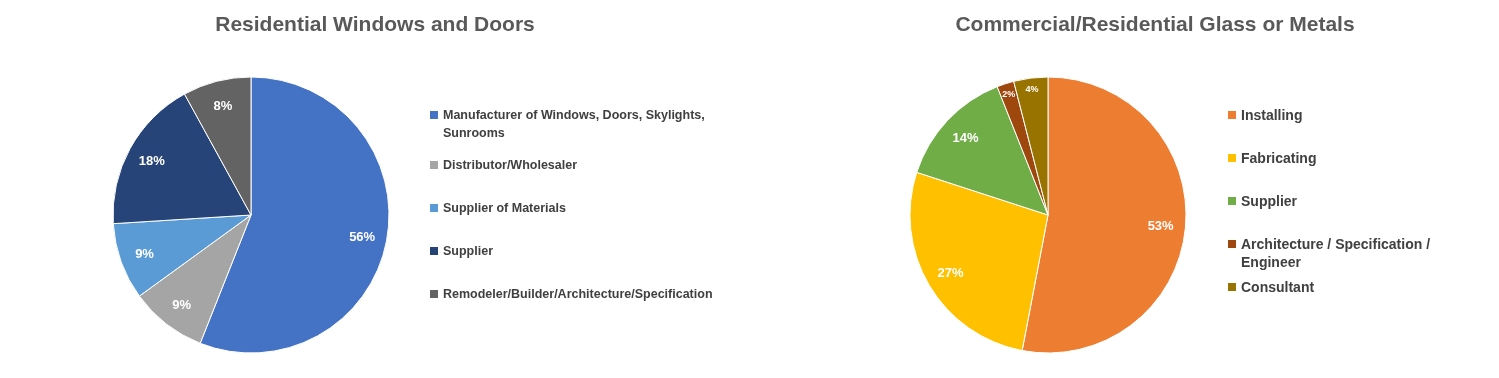 Image resolution: width=1499 pixels, height=378 pixels. What do you see at coordinates (951, 273) in the screenshot?
I see `data-label: 27%` at bounding box center [951, 273].